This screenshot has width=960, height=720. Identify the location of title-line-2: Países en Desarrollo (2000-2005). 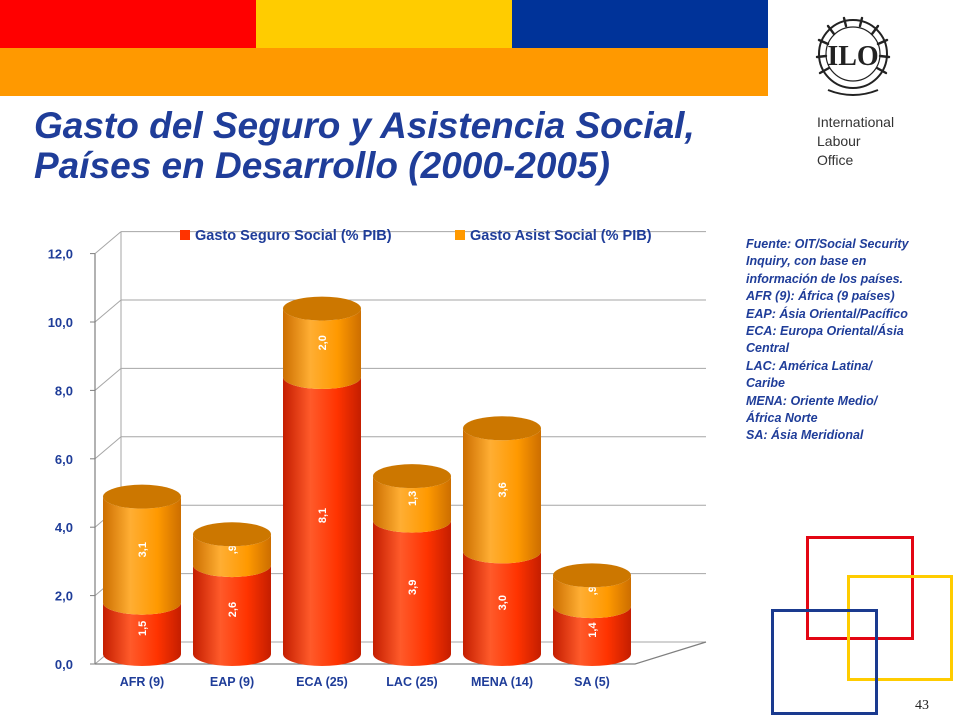
(322, 165).